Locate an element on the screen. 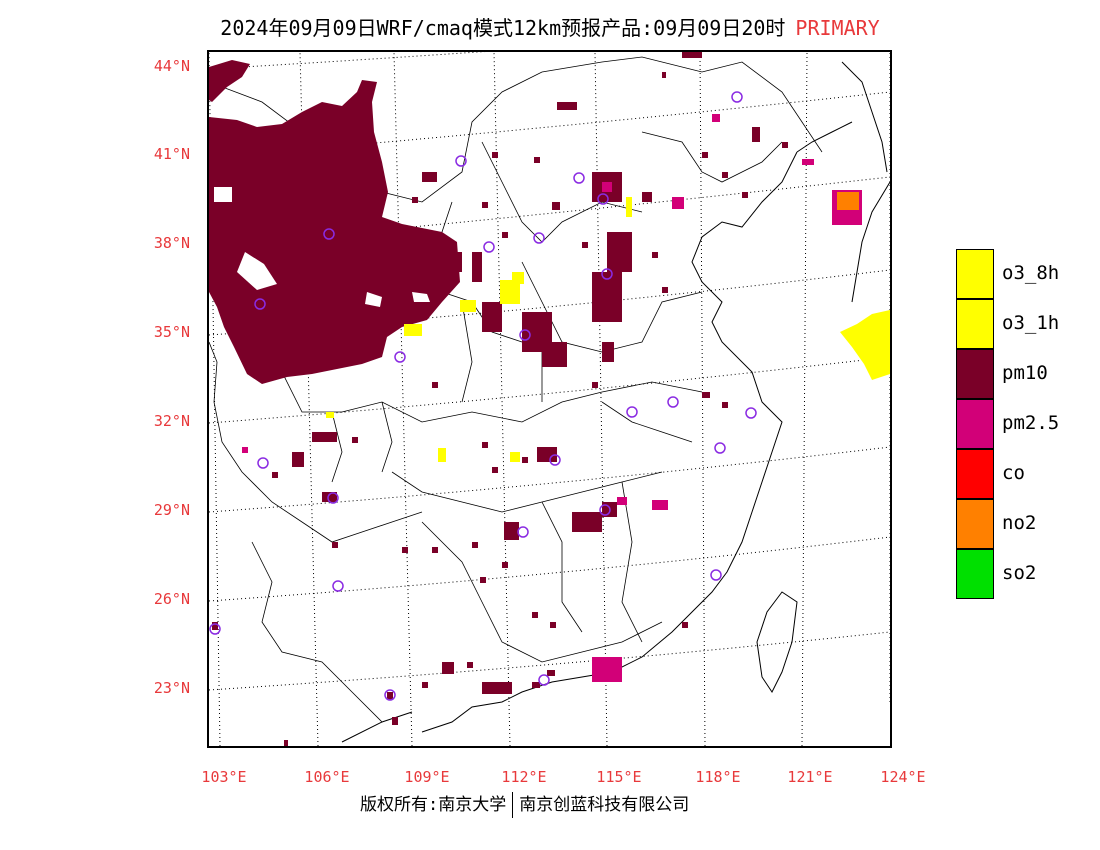 The image size is (1100, 850). legend-label: o3_8h is located at coordinates (1031, 273).